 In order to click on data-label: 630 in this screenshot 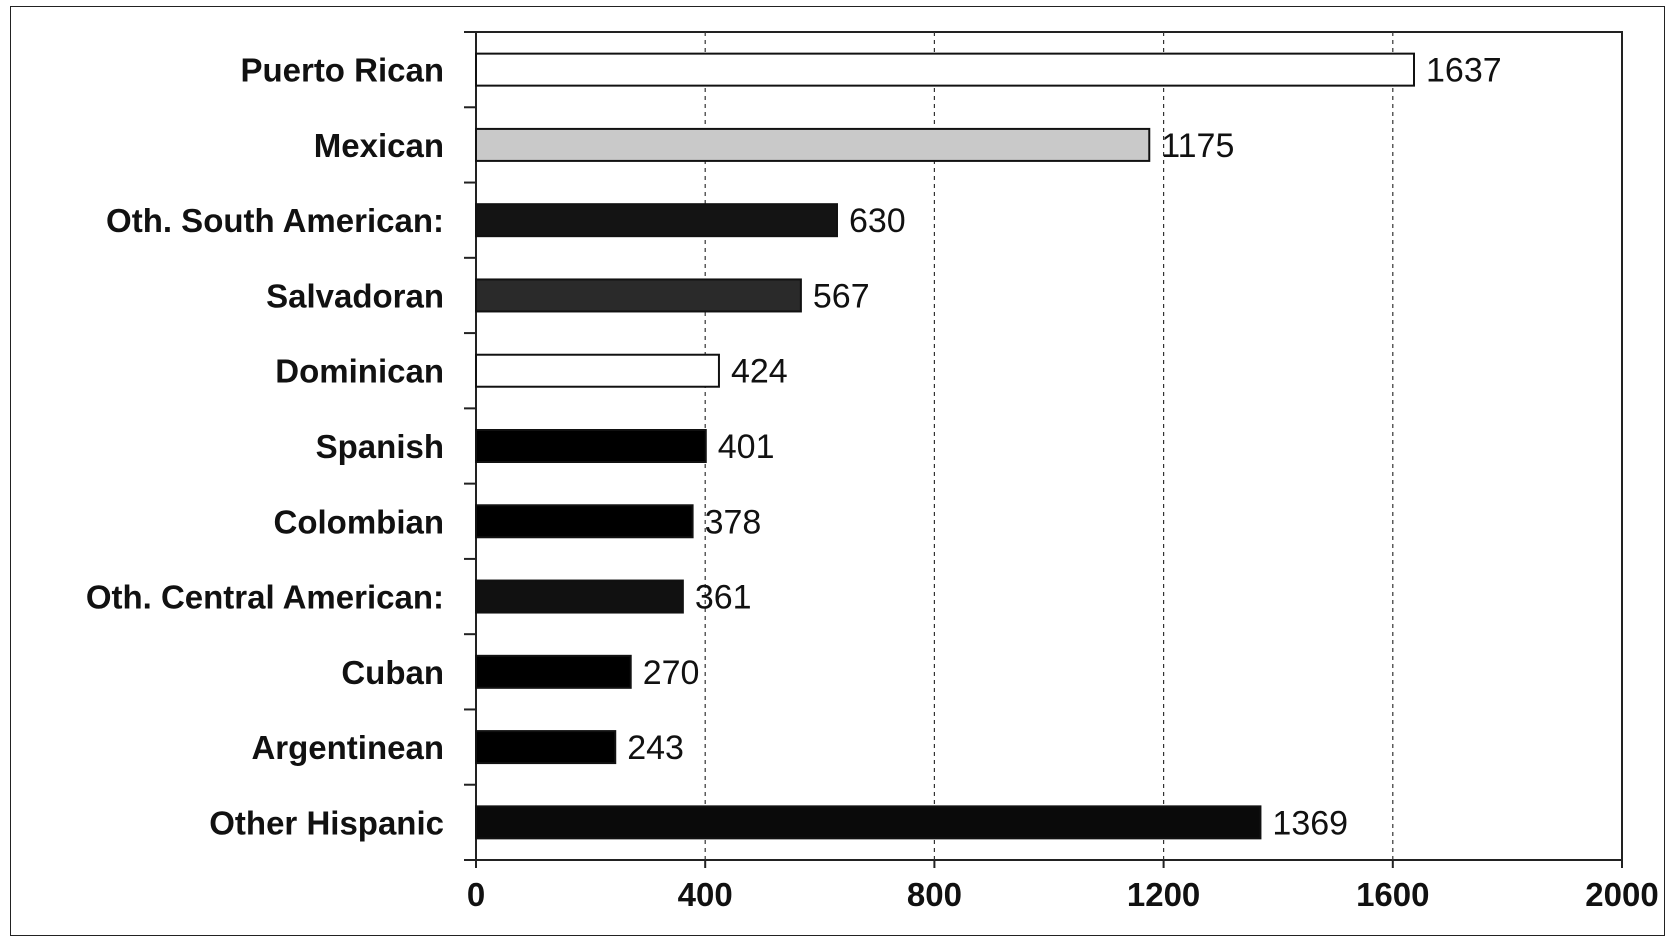, I will do `click(877, 221)`.